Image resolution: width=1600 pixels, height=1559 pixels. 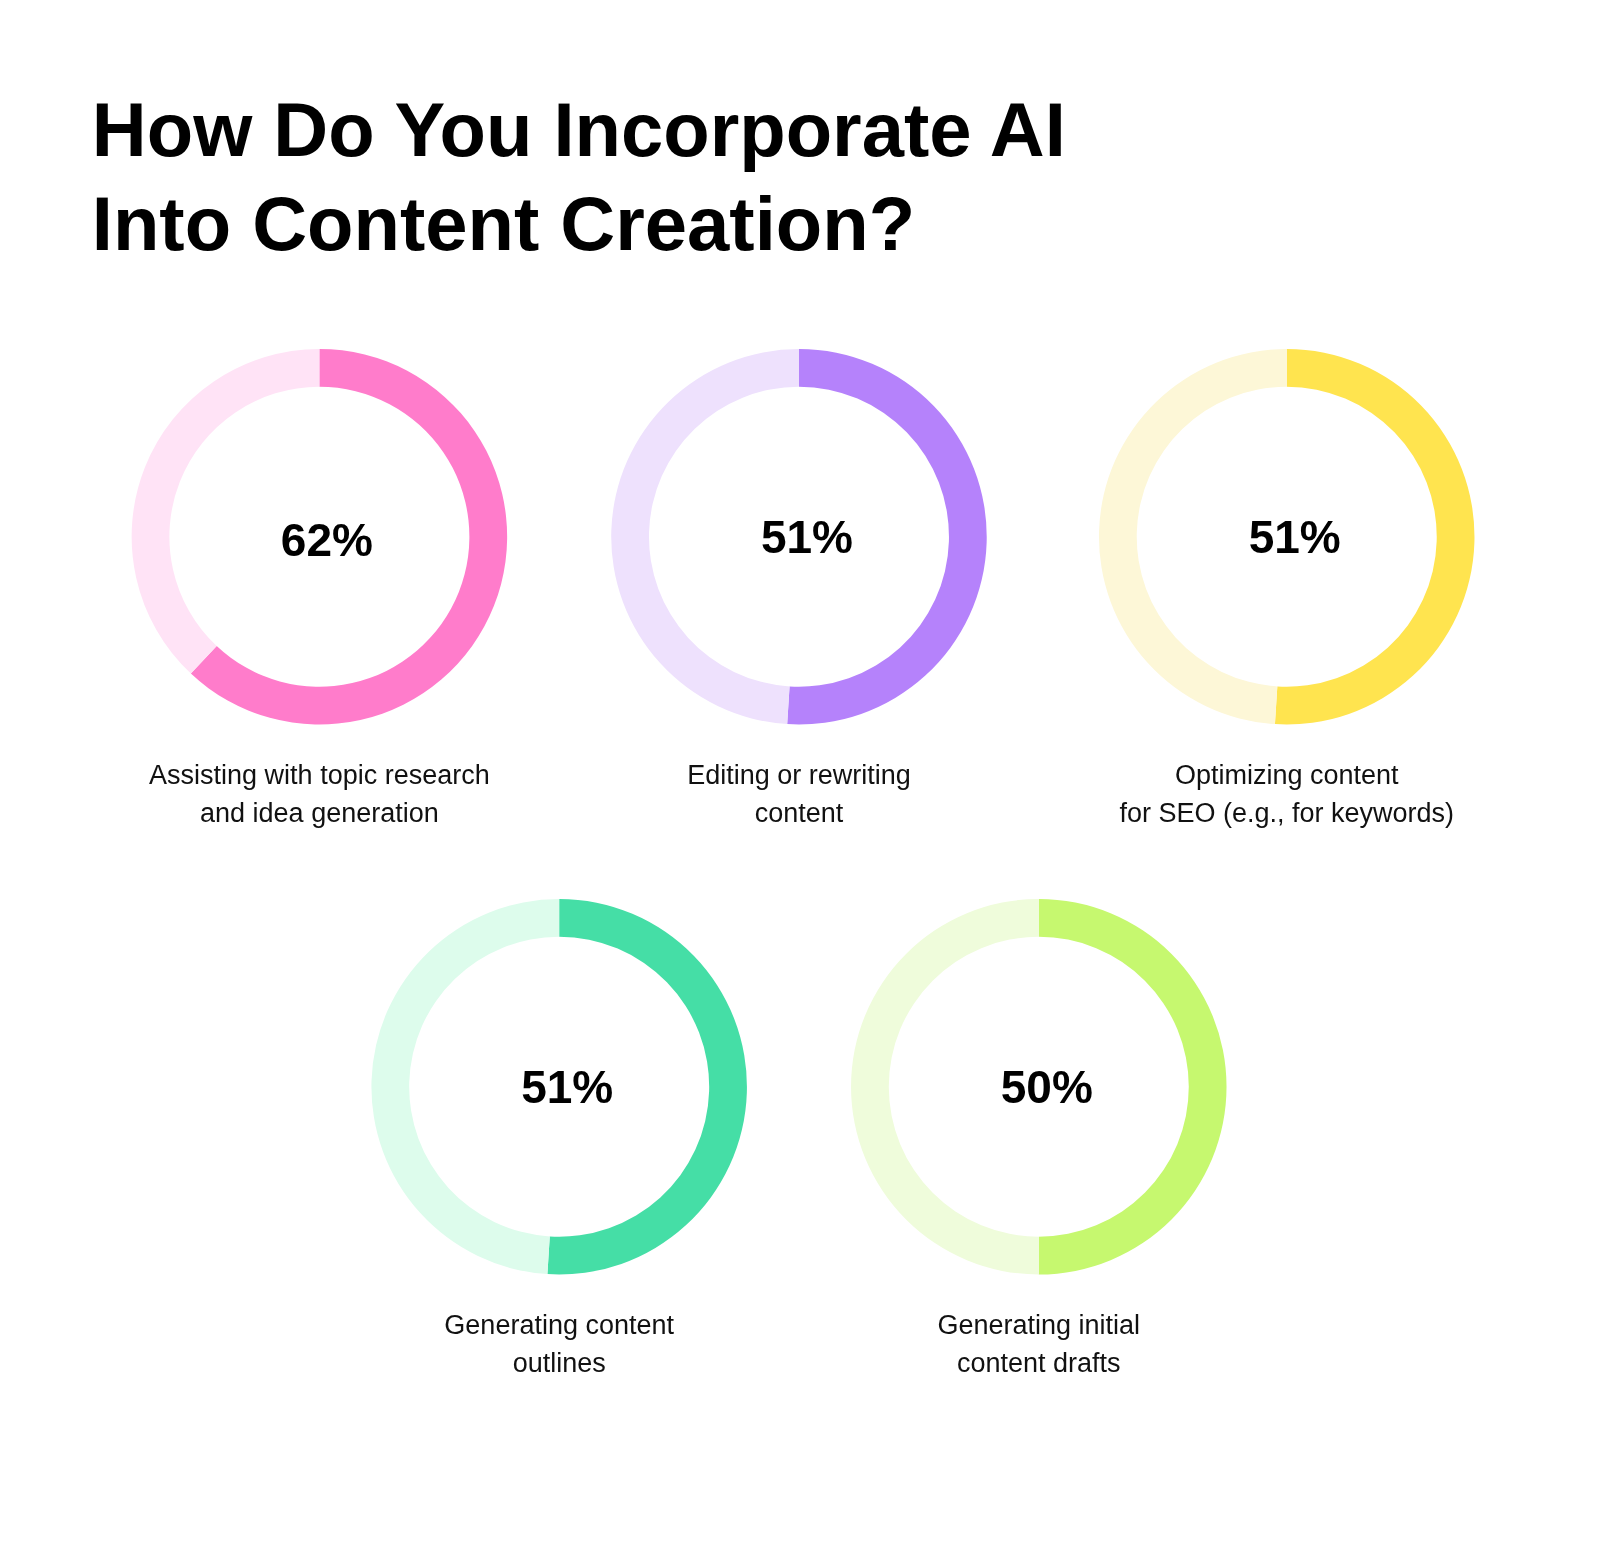 I want to click on text: How Do You Incorporate AI Into Content Creation?, so click(x=578, y=176).